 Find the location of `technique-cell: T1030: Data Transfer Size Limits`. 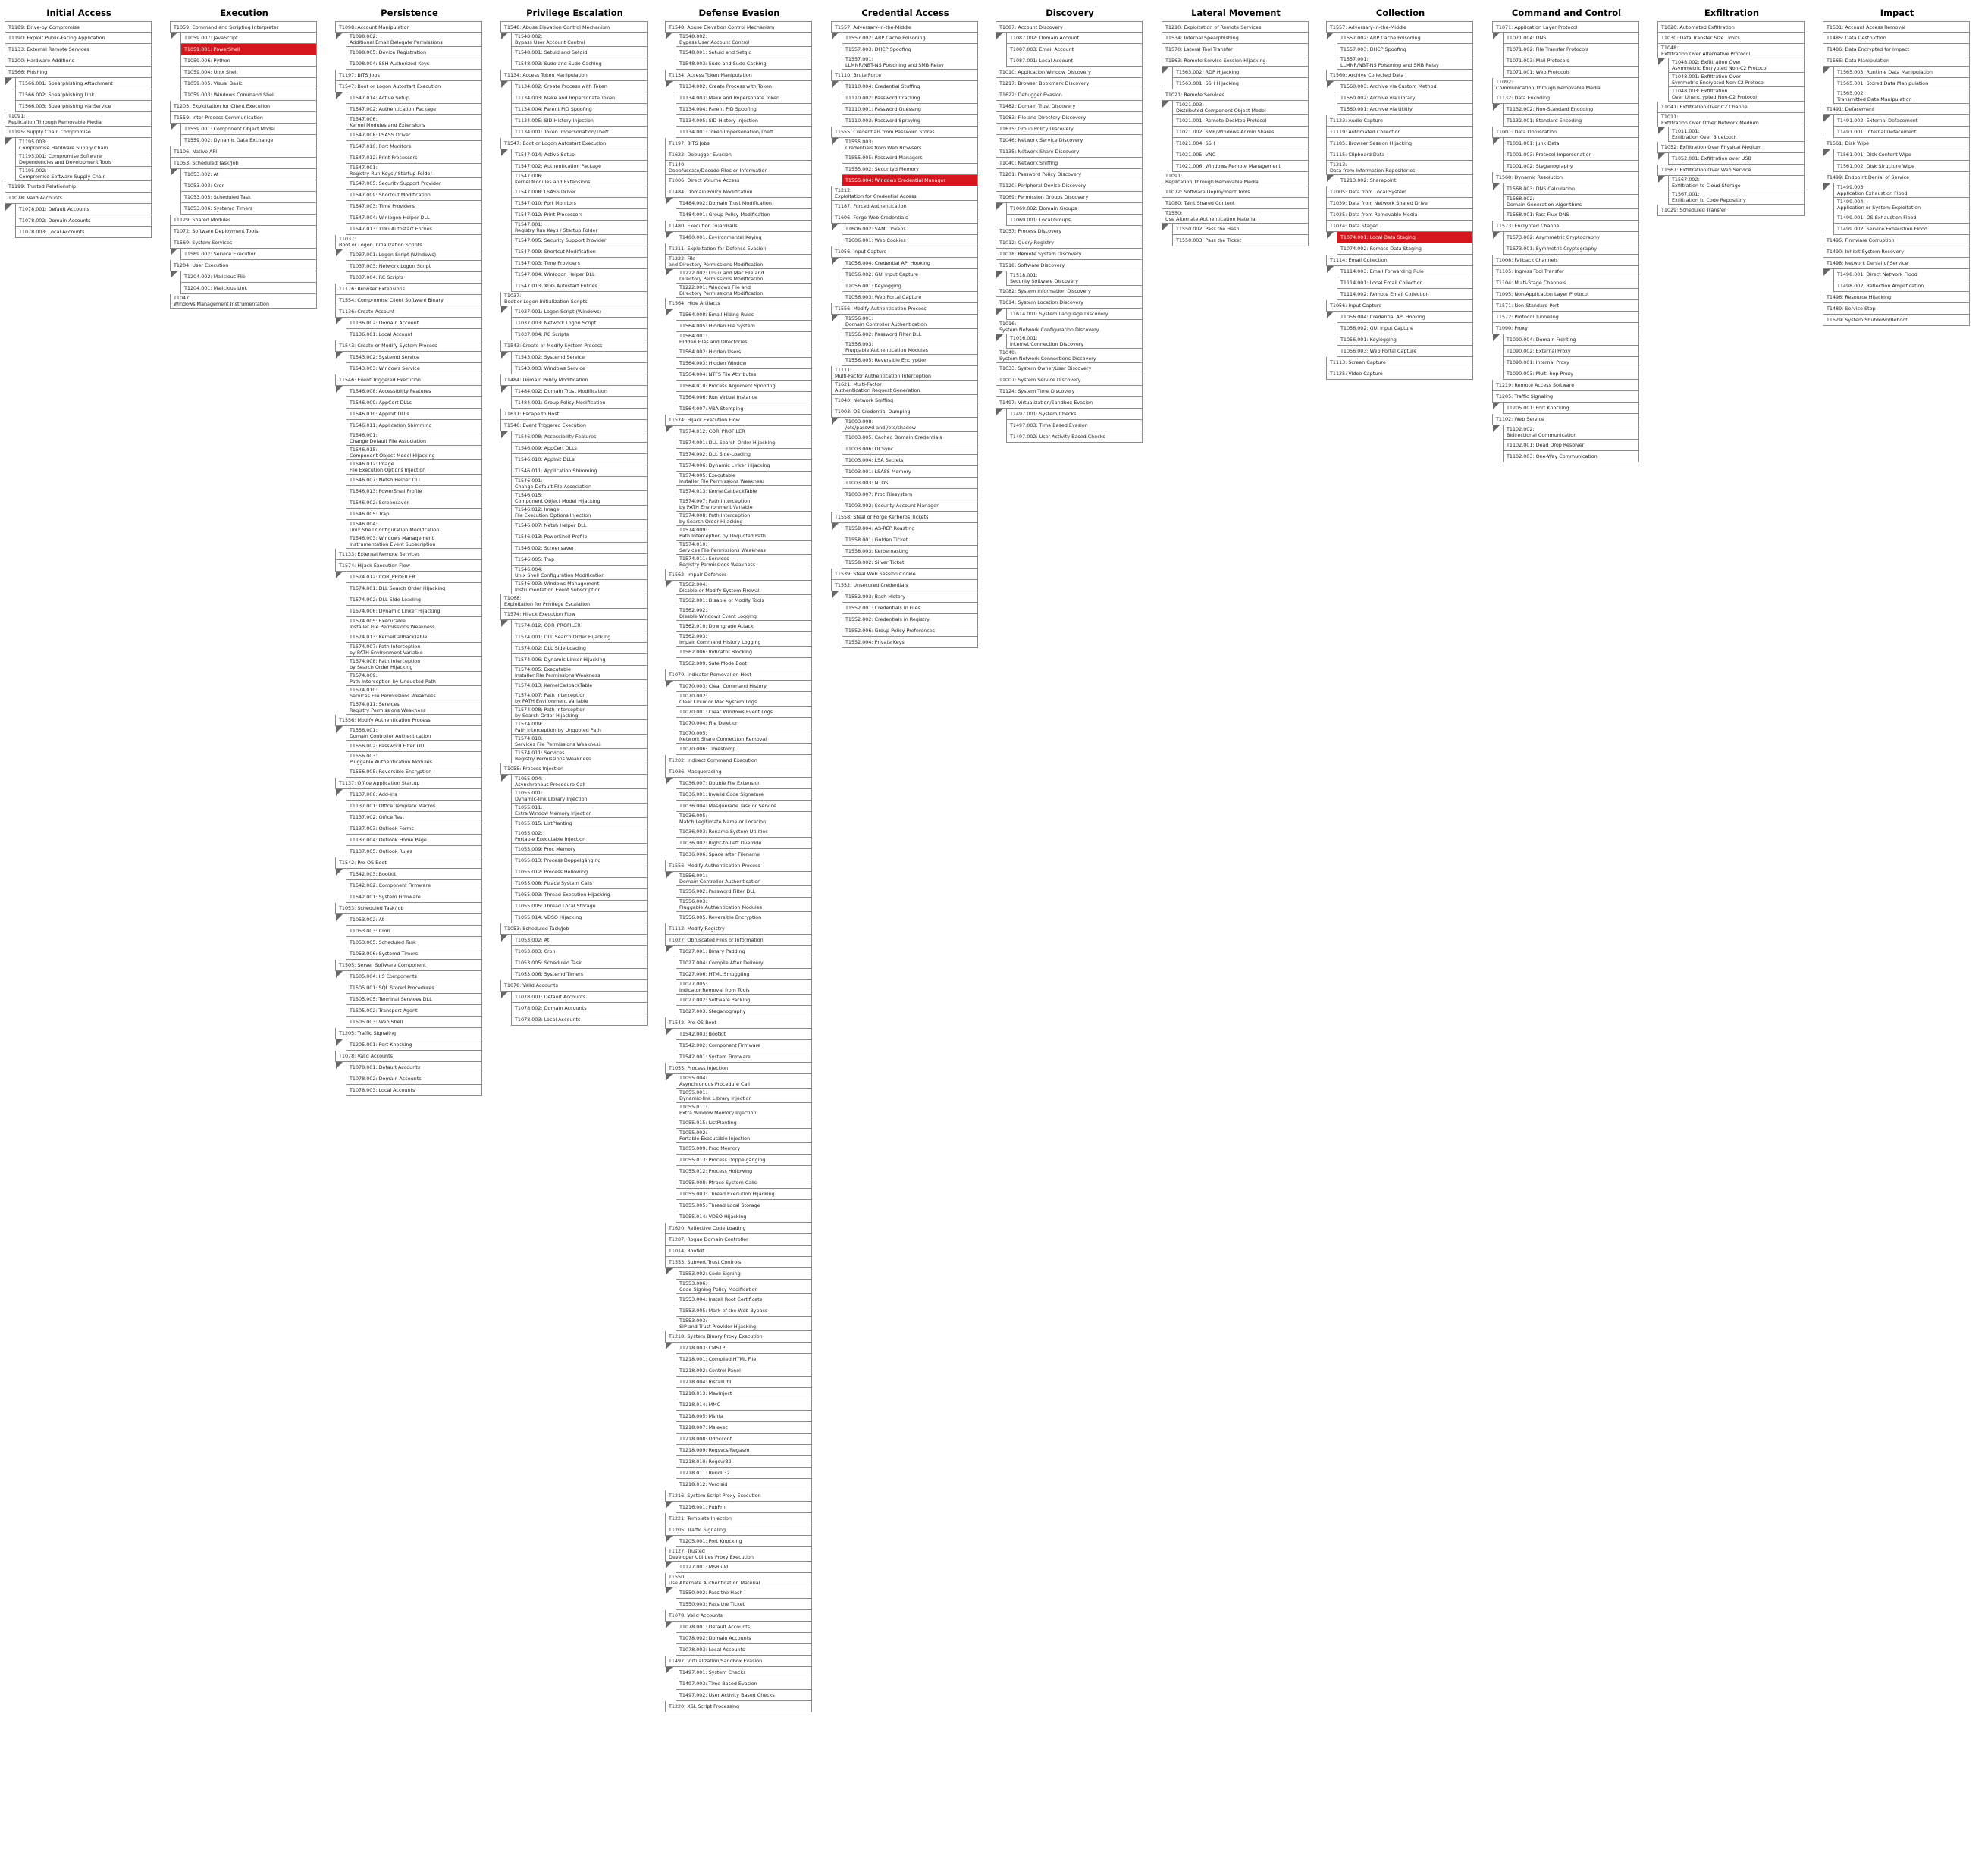

technique-cell: T1030: Data Transfer Size Limits is located at coordinates (1731, 38).